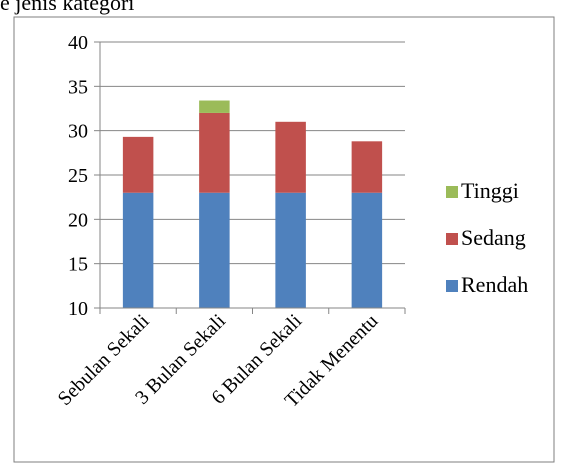 The width and height of the screenshot is (569, 470). I want to click on legend-label-rendah: Rendah, so click(494, 284).